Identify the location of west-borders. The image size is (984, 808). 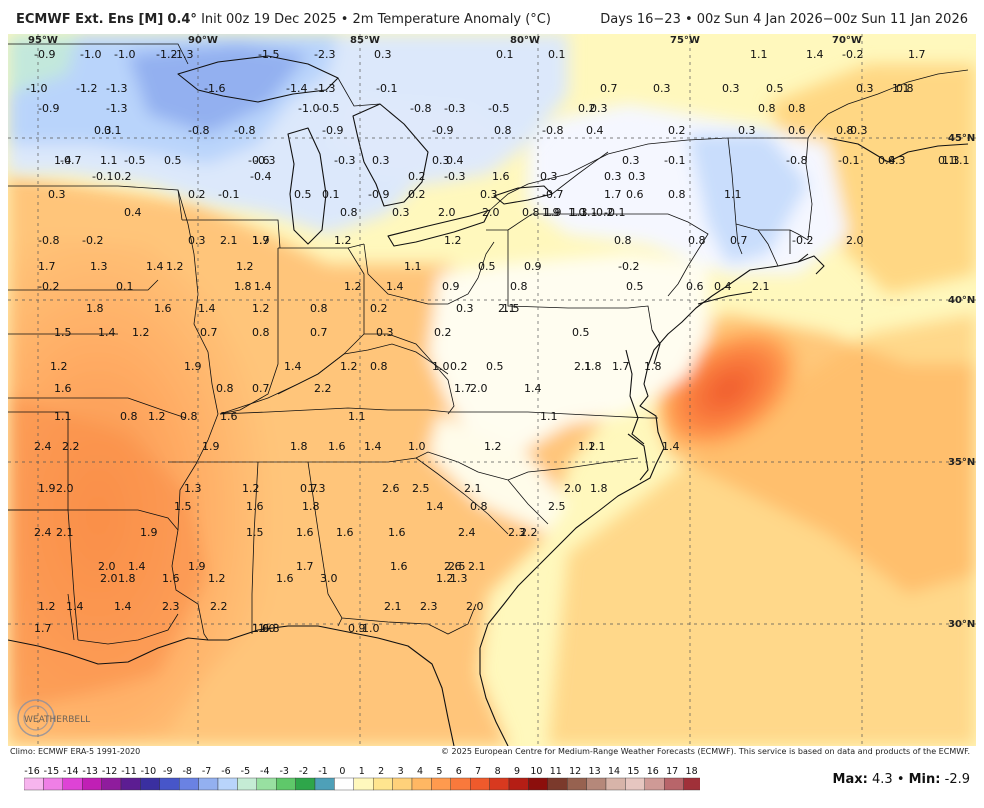
(97, 413).